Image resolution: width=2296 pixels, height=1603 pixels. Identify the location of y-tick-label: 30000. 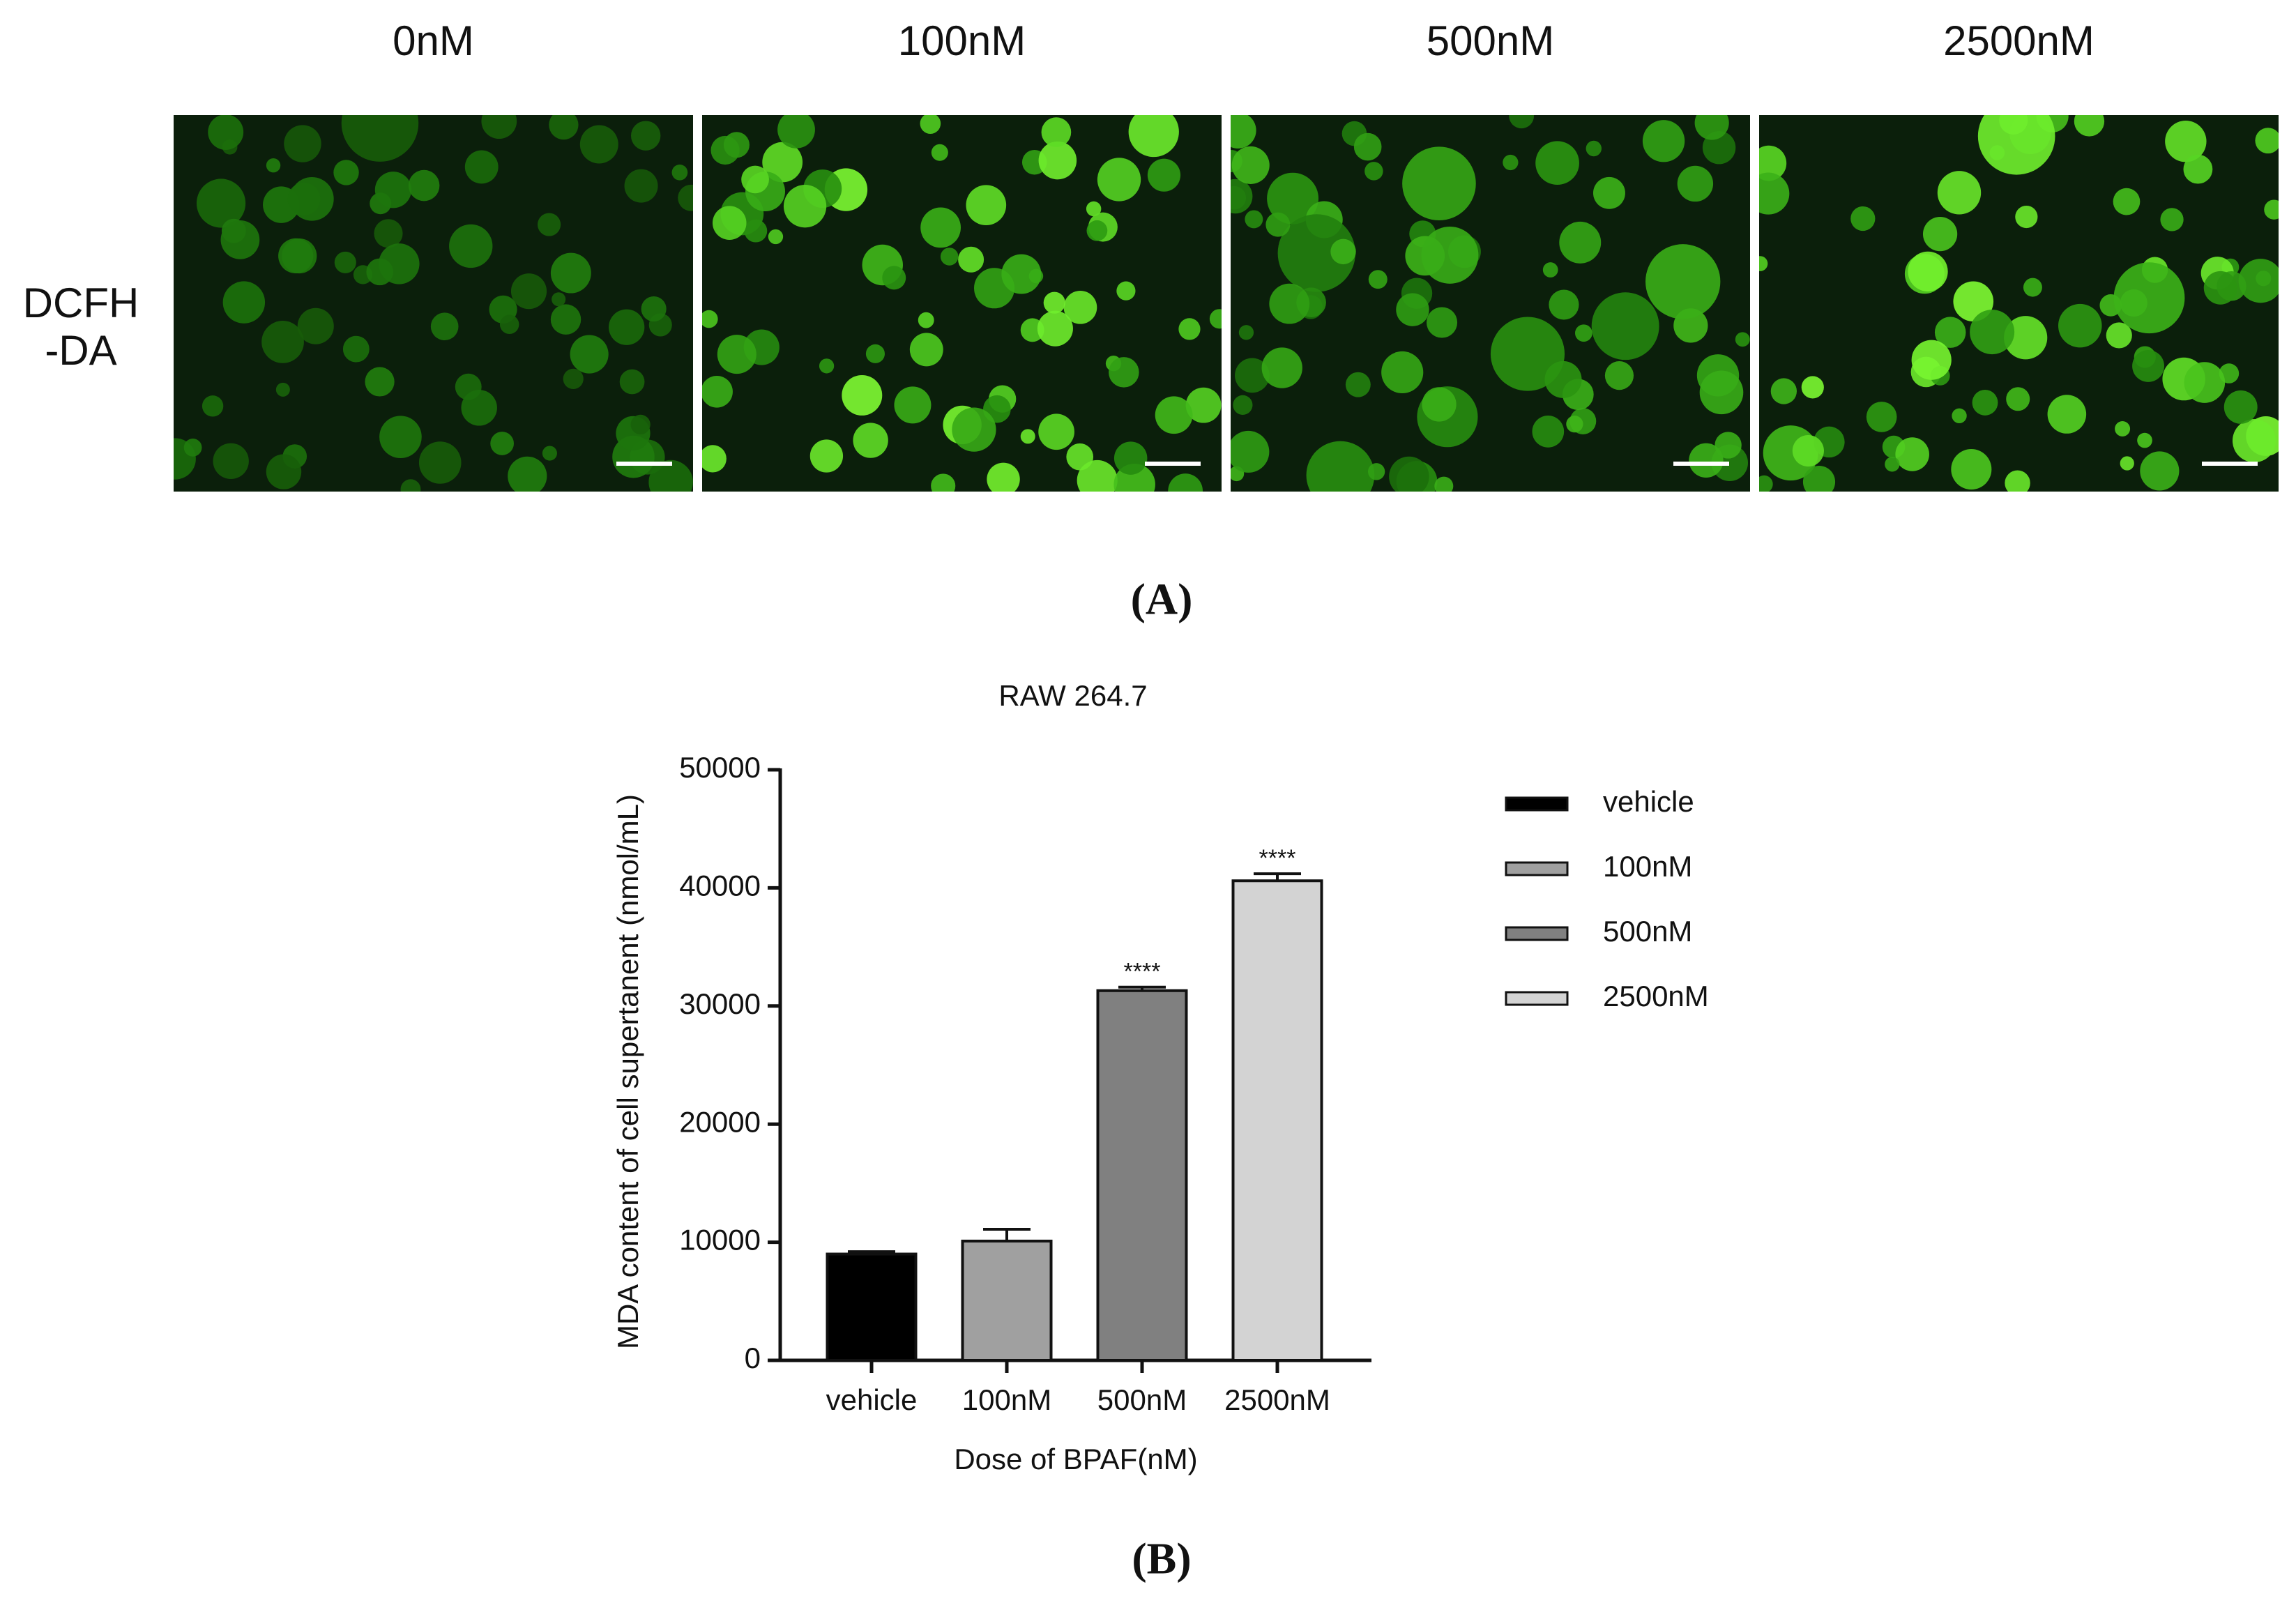
(720, 1003).